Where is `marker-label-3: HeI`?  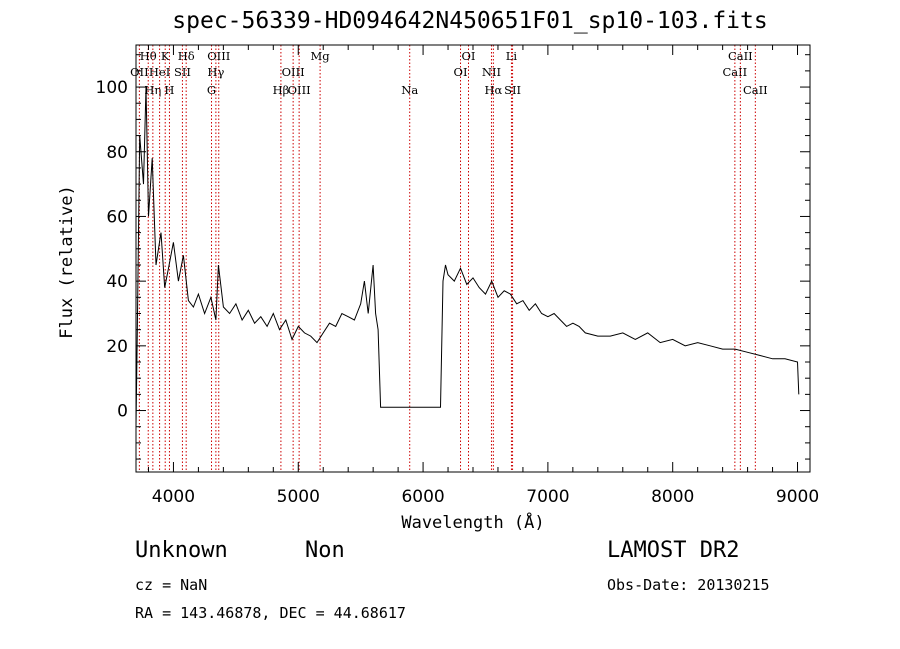 marker-label-3: HeI is located at coordinates (159, 72).